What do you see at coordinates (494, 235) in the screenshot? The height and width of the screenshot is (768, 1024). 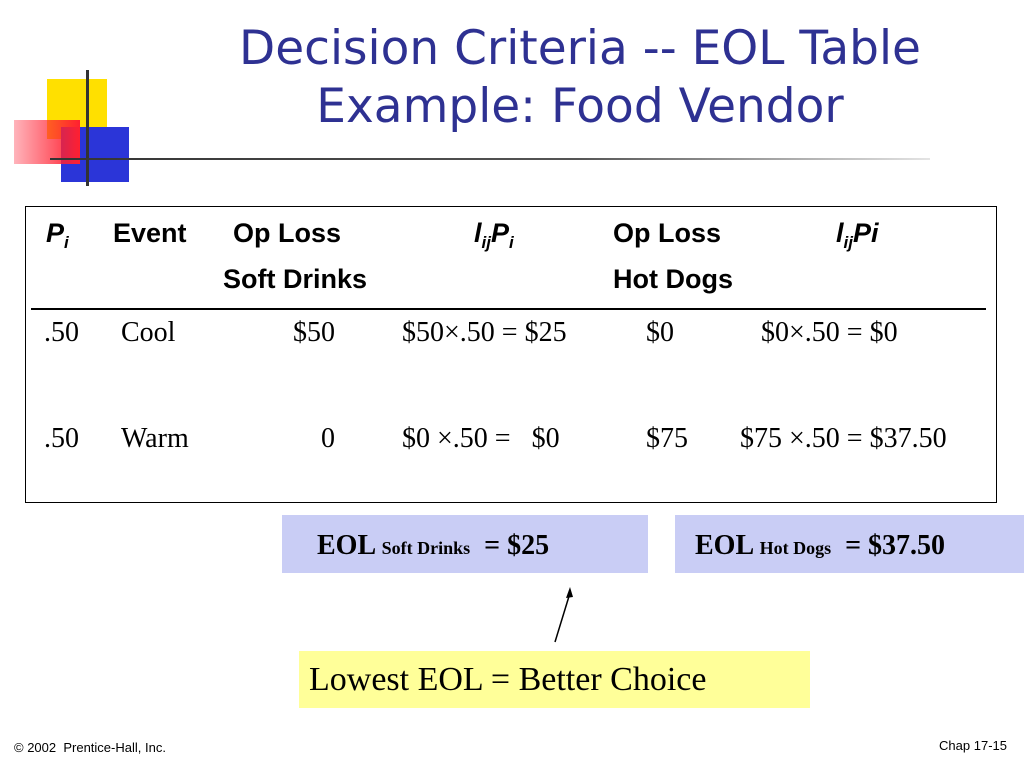 I see `header-lij-pi-soft: lijPi` at bounding box center [494, 235].